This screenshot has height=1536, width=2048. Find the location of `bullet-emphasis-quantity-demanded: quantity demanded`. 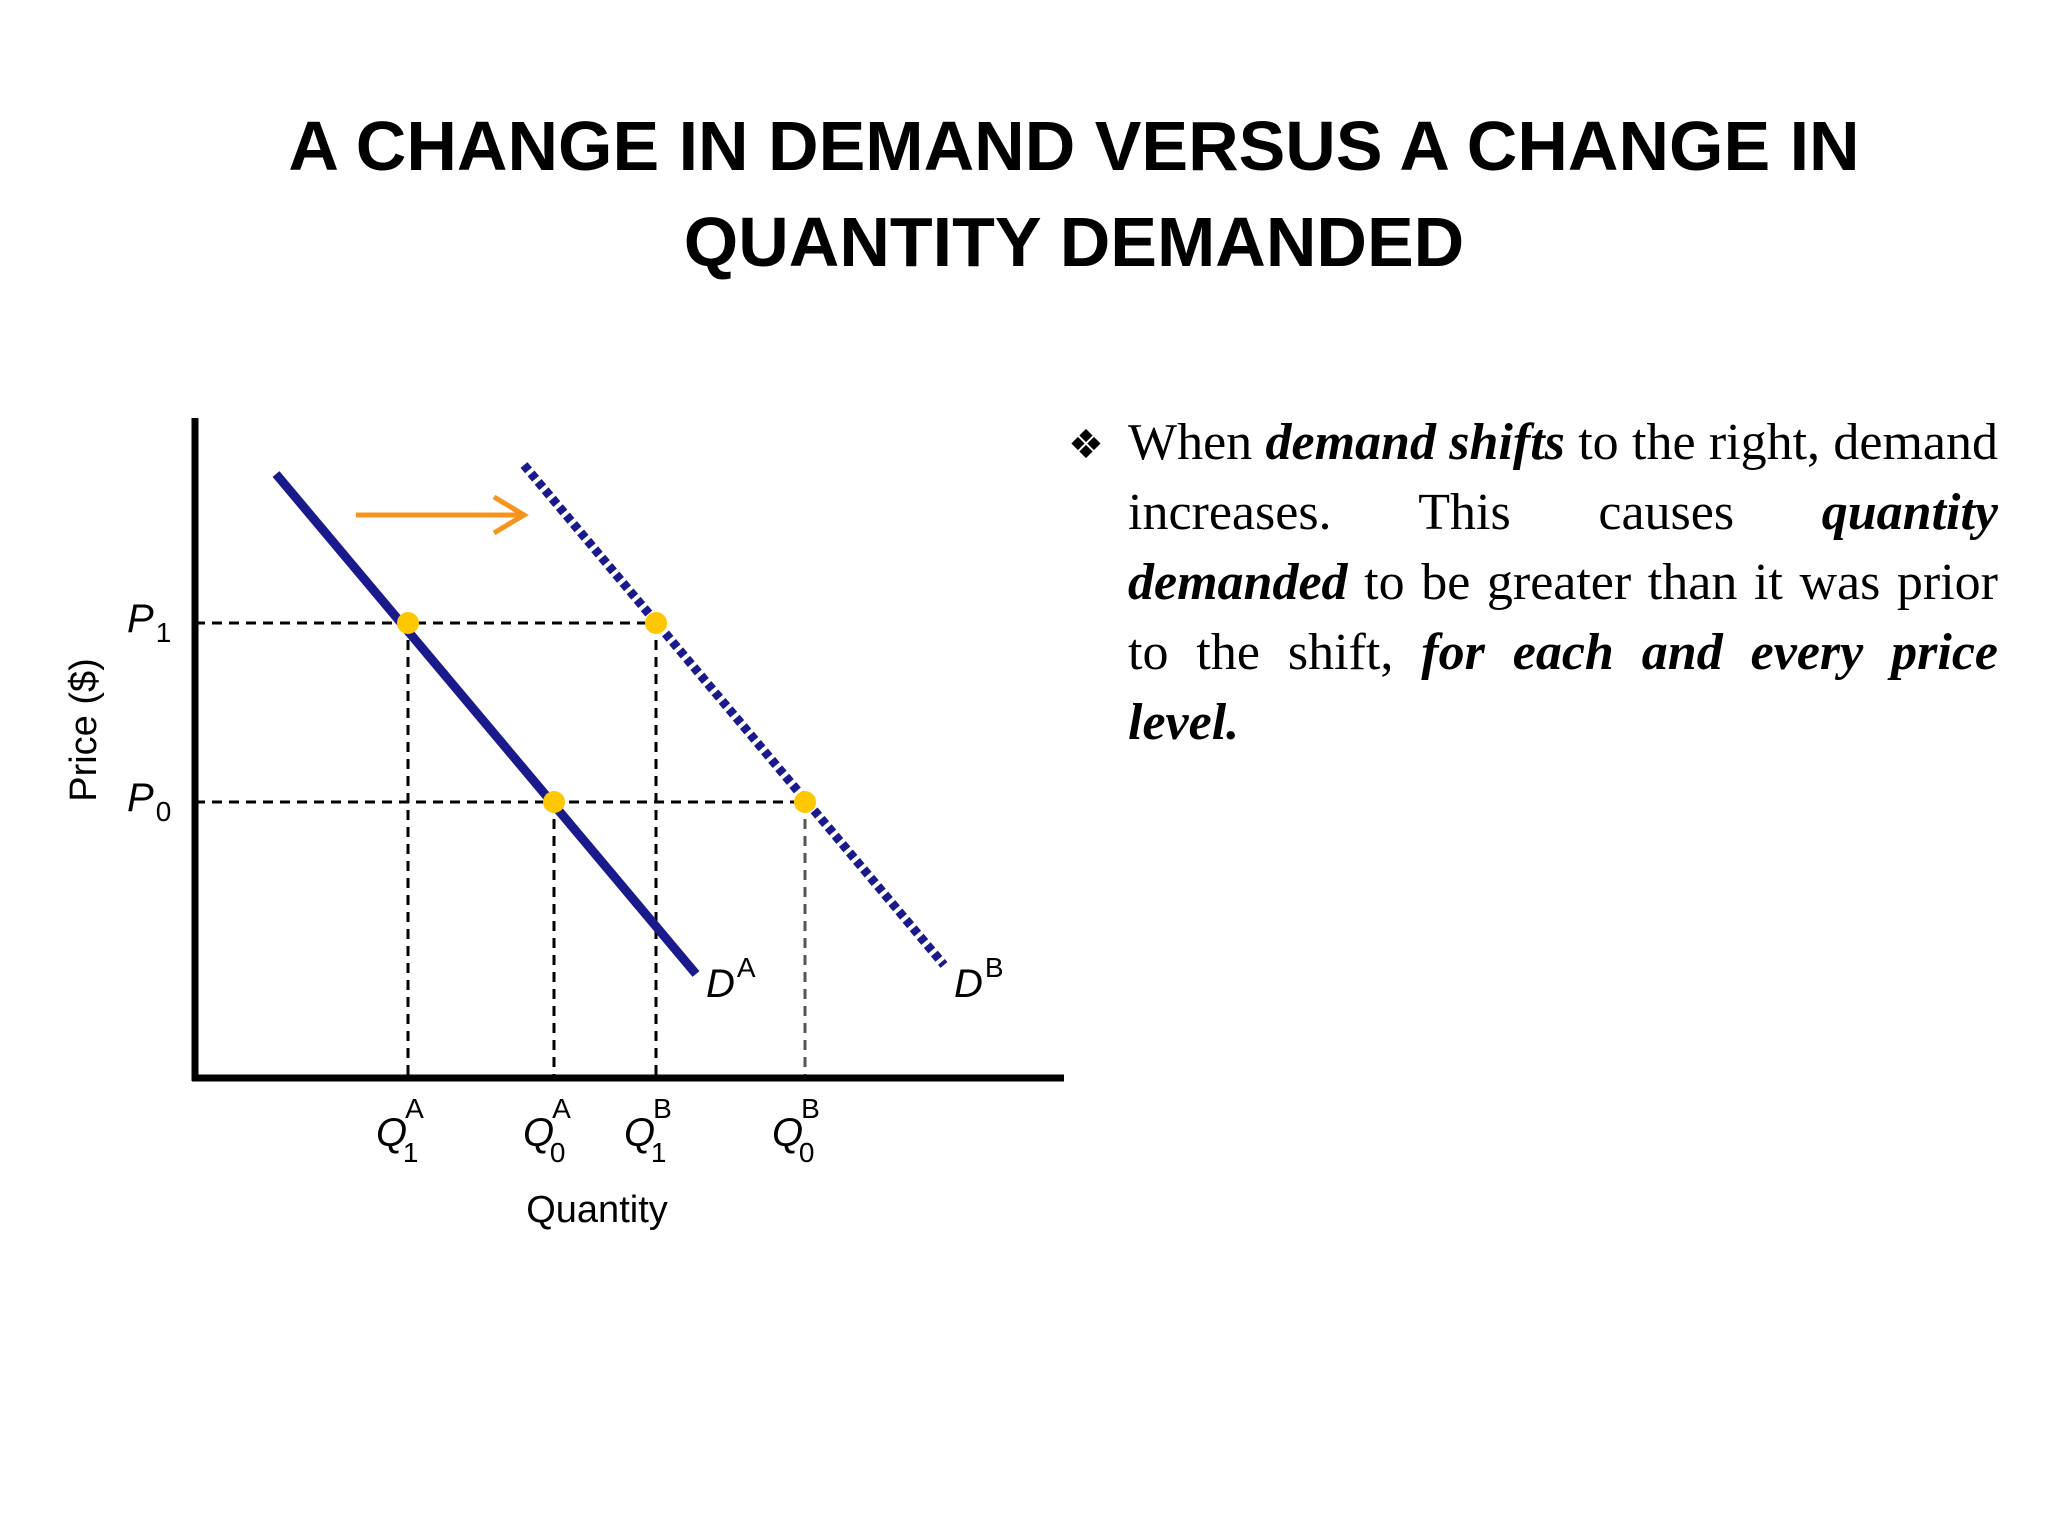

bullet-emphasis-quantity-demanded: quantity demanded is located at coordinates (1563, 547).